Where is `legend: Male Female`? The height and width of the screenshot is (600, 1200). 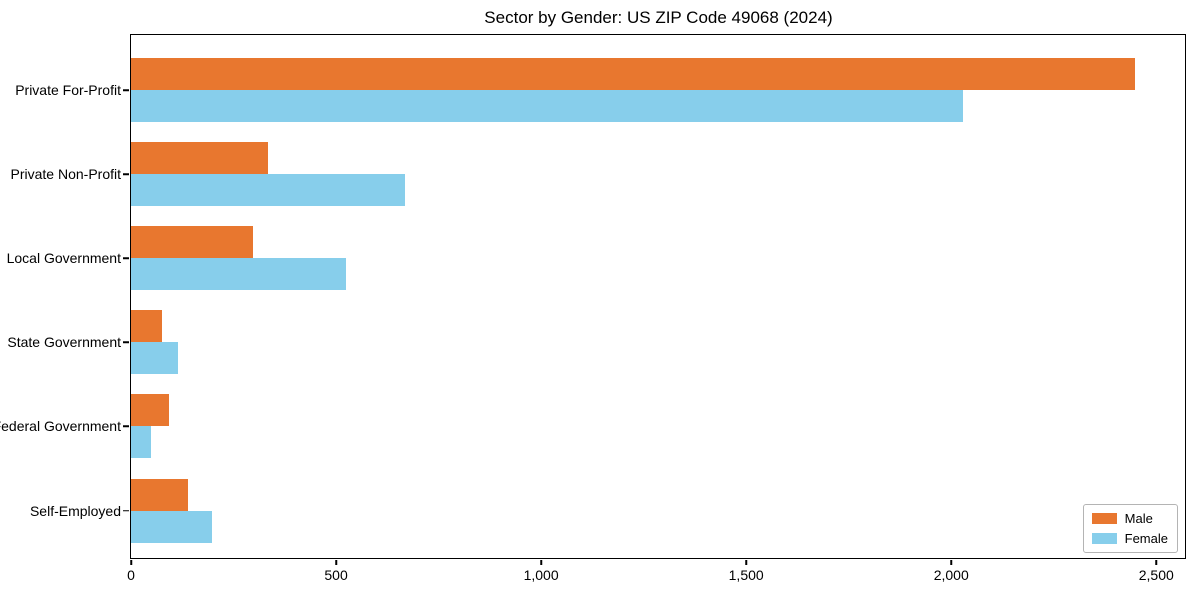
legend: Male Female is located at coordinates (1130, 528).